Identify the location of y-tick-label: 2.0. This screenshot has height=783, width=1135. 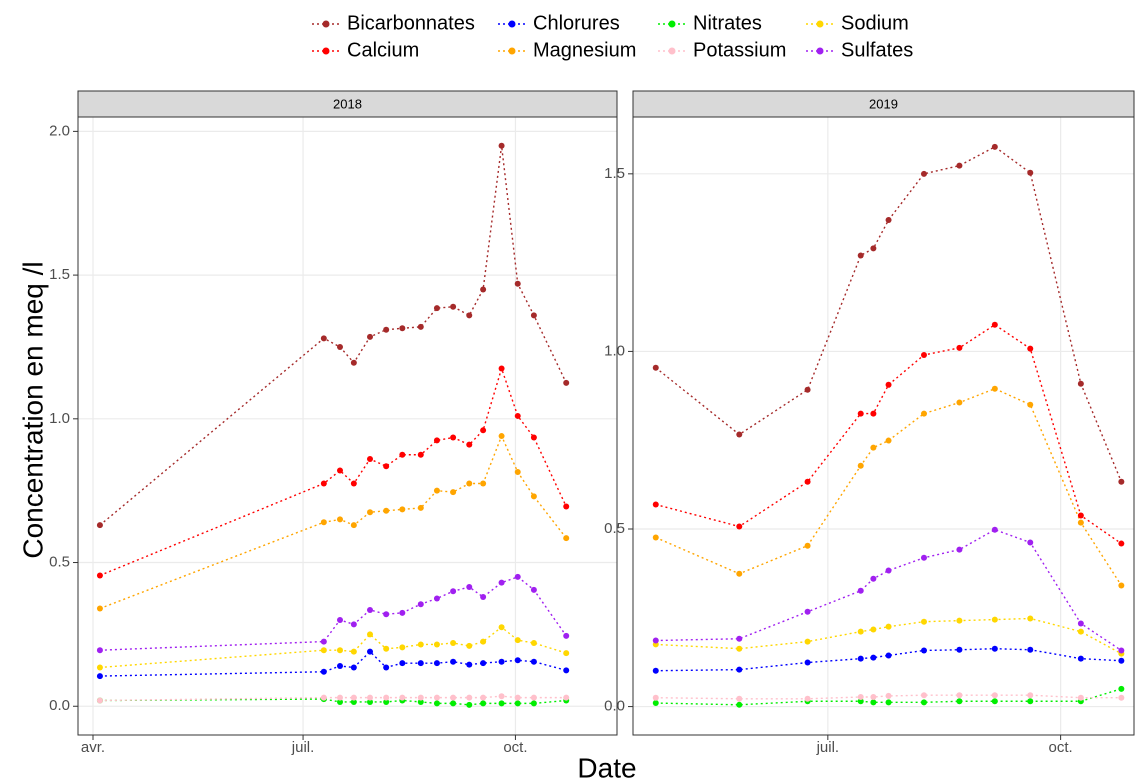
(59, 130).